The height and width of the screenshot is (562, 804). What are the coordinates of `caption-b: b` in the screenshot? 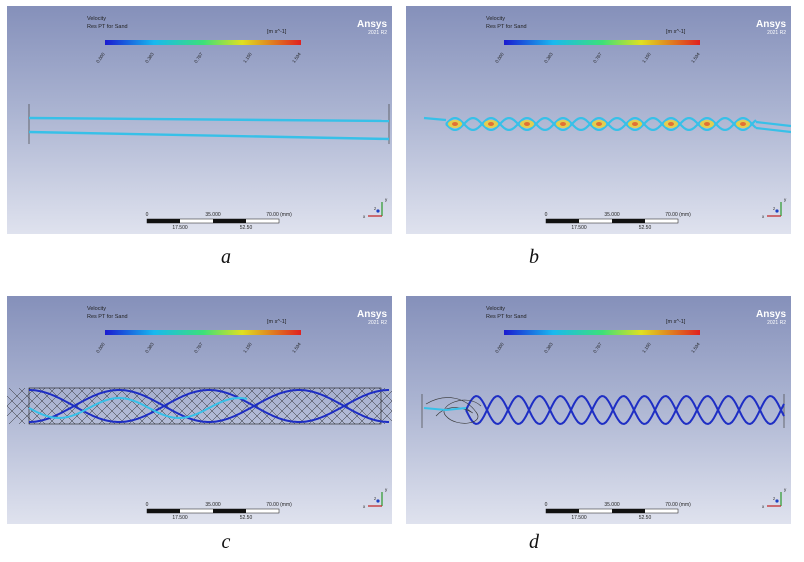 It's located at (534, 257).